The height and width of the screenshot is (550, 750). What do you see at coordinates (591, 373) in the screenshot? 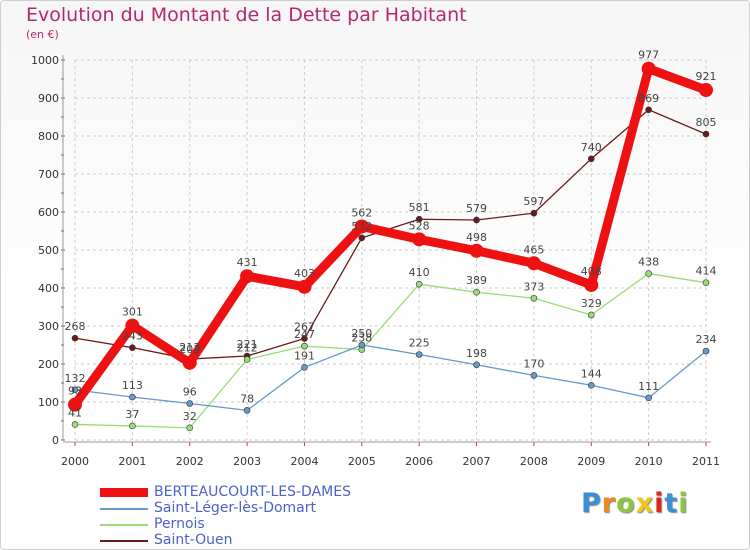
I see `data-label-saint-l-ger-l-s-domart: 144` at bounding box center [591, 373].